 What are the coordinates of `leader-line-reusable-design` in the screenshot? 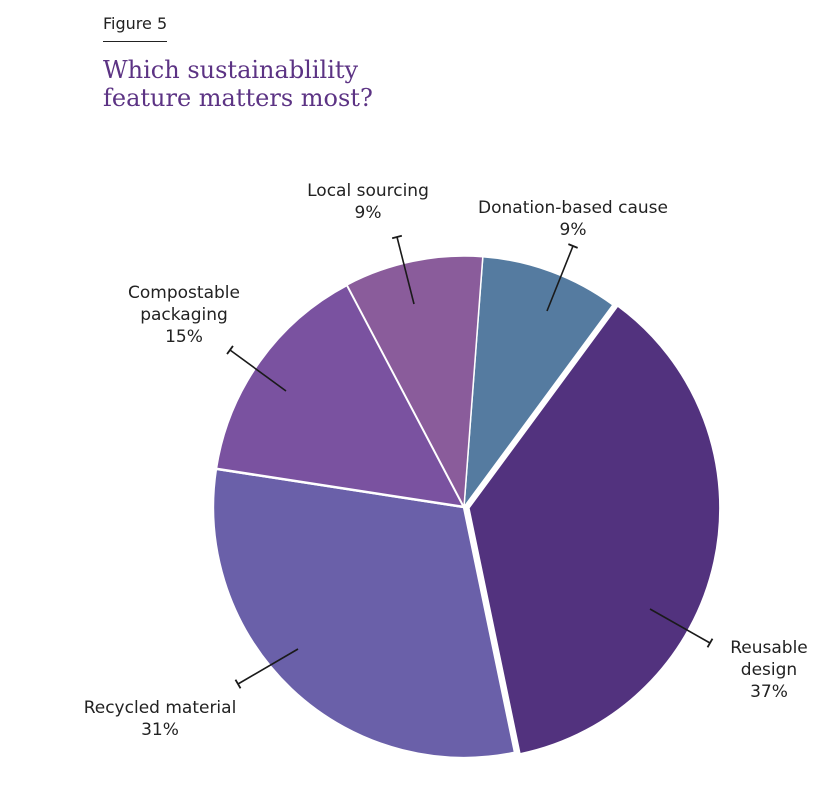 It's located at (680, 626).